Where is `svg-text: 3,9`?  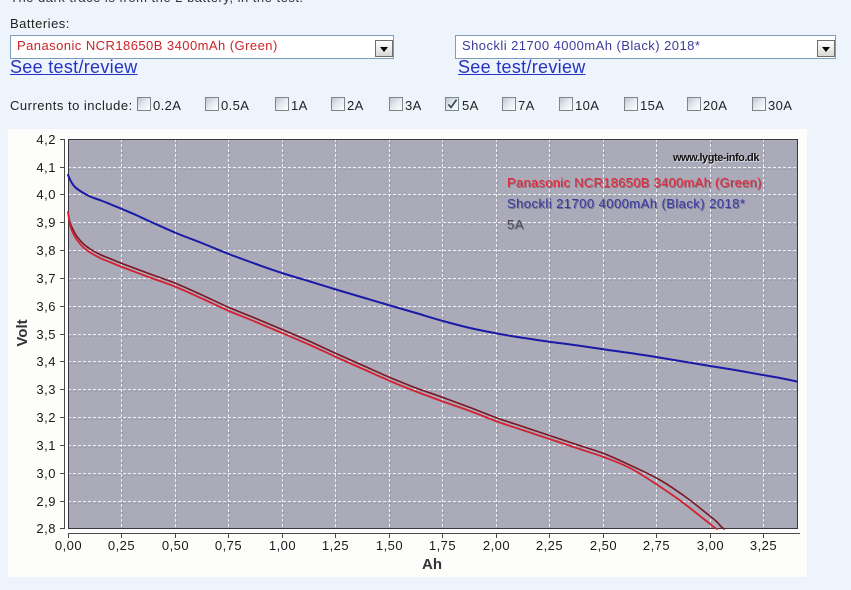 svg-text: 3,9 is located at coordinates (46, 222).